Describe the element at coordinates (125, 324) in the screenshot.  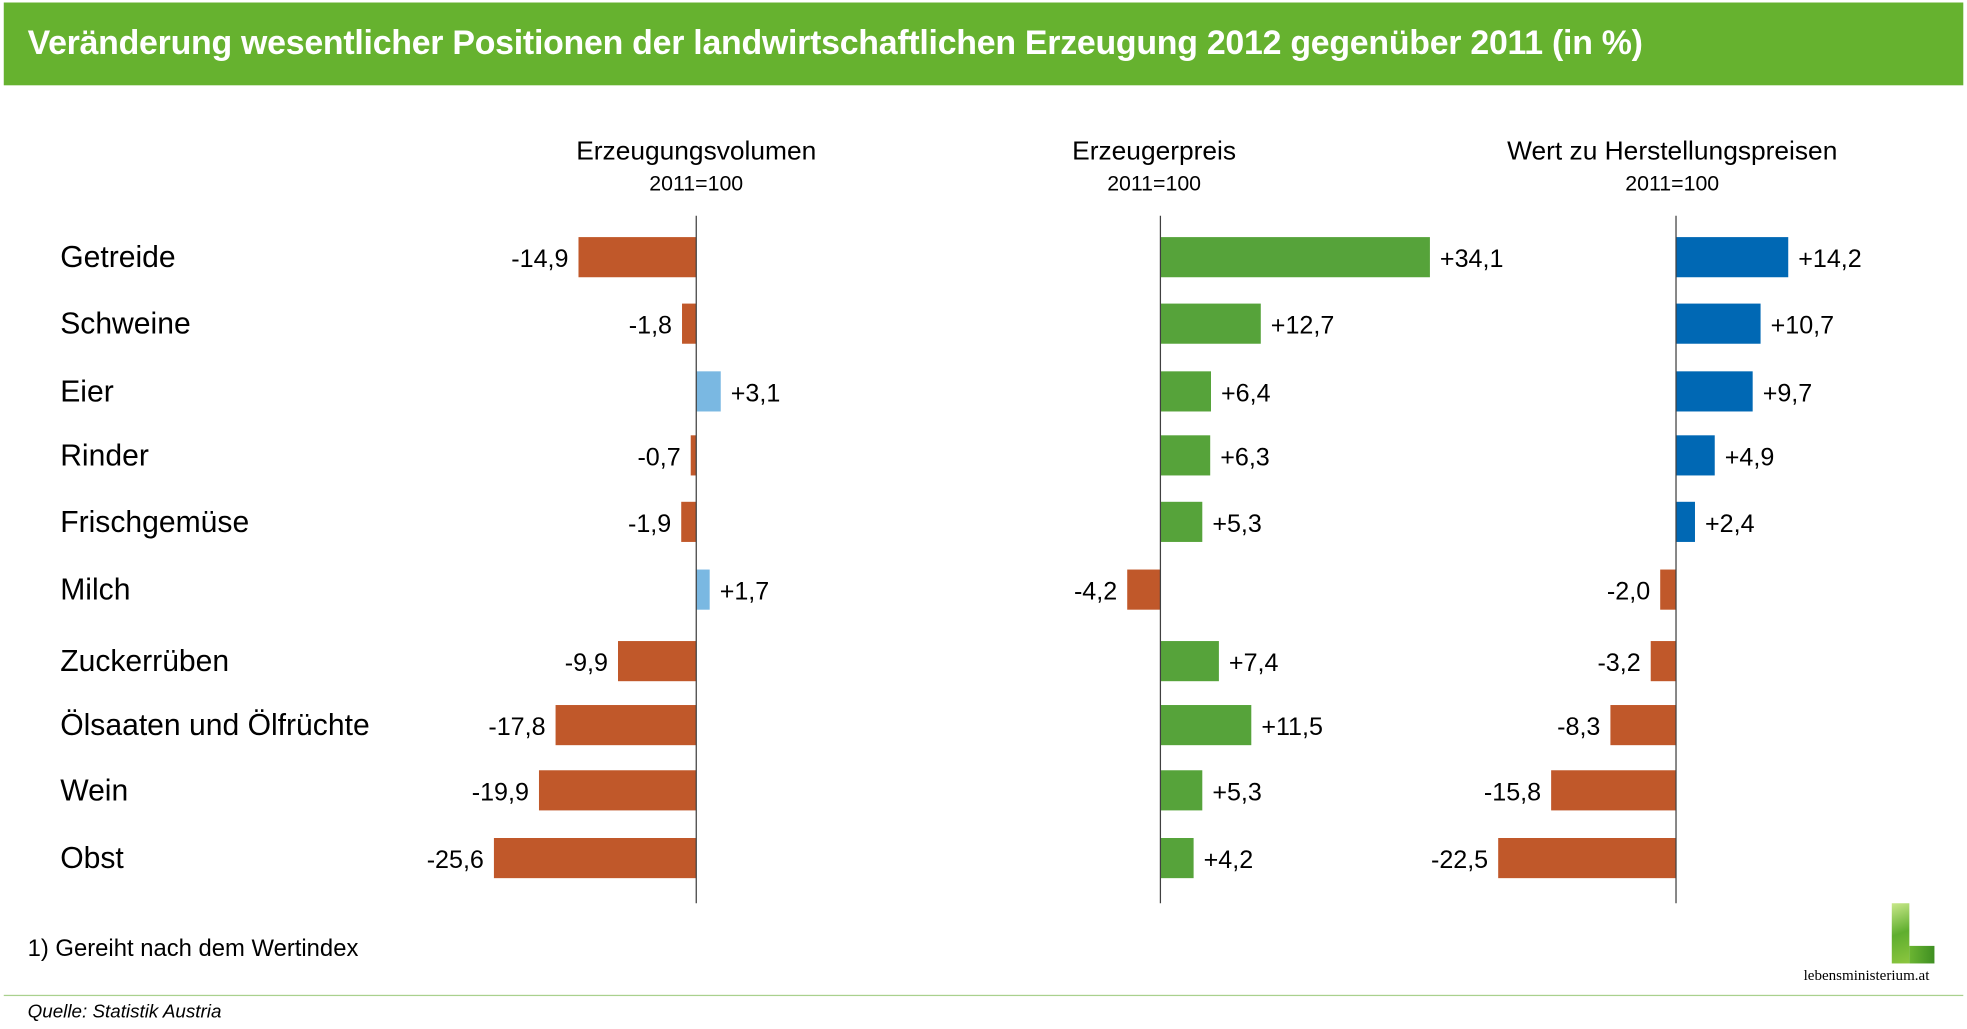
I see `category-label: Schweine` at that location.